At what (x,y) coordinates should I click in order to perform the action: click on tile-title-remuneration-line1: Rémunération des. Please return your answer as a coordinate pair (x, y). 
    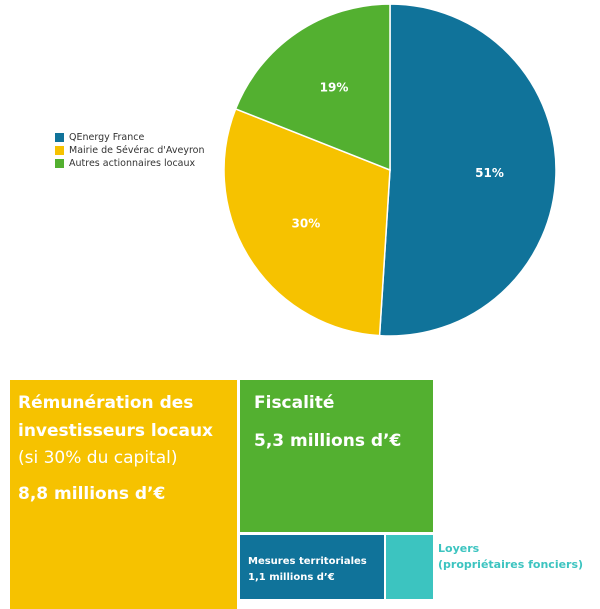
    Looking at the image, I should click on (106, 403).